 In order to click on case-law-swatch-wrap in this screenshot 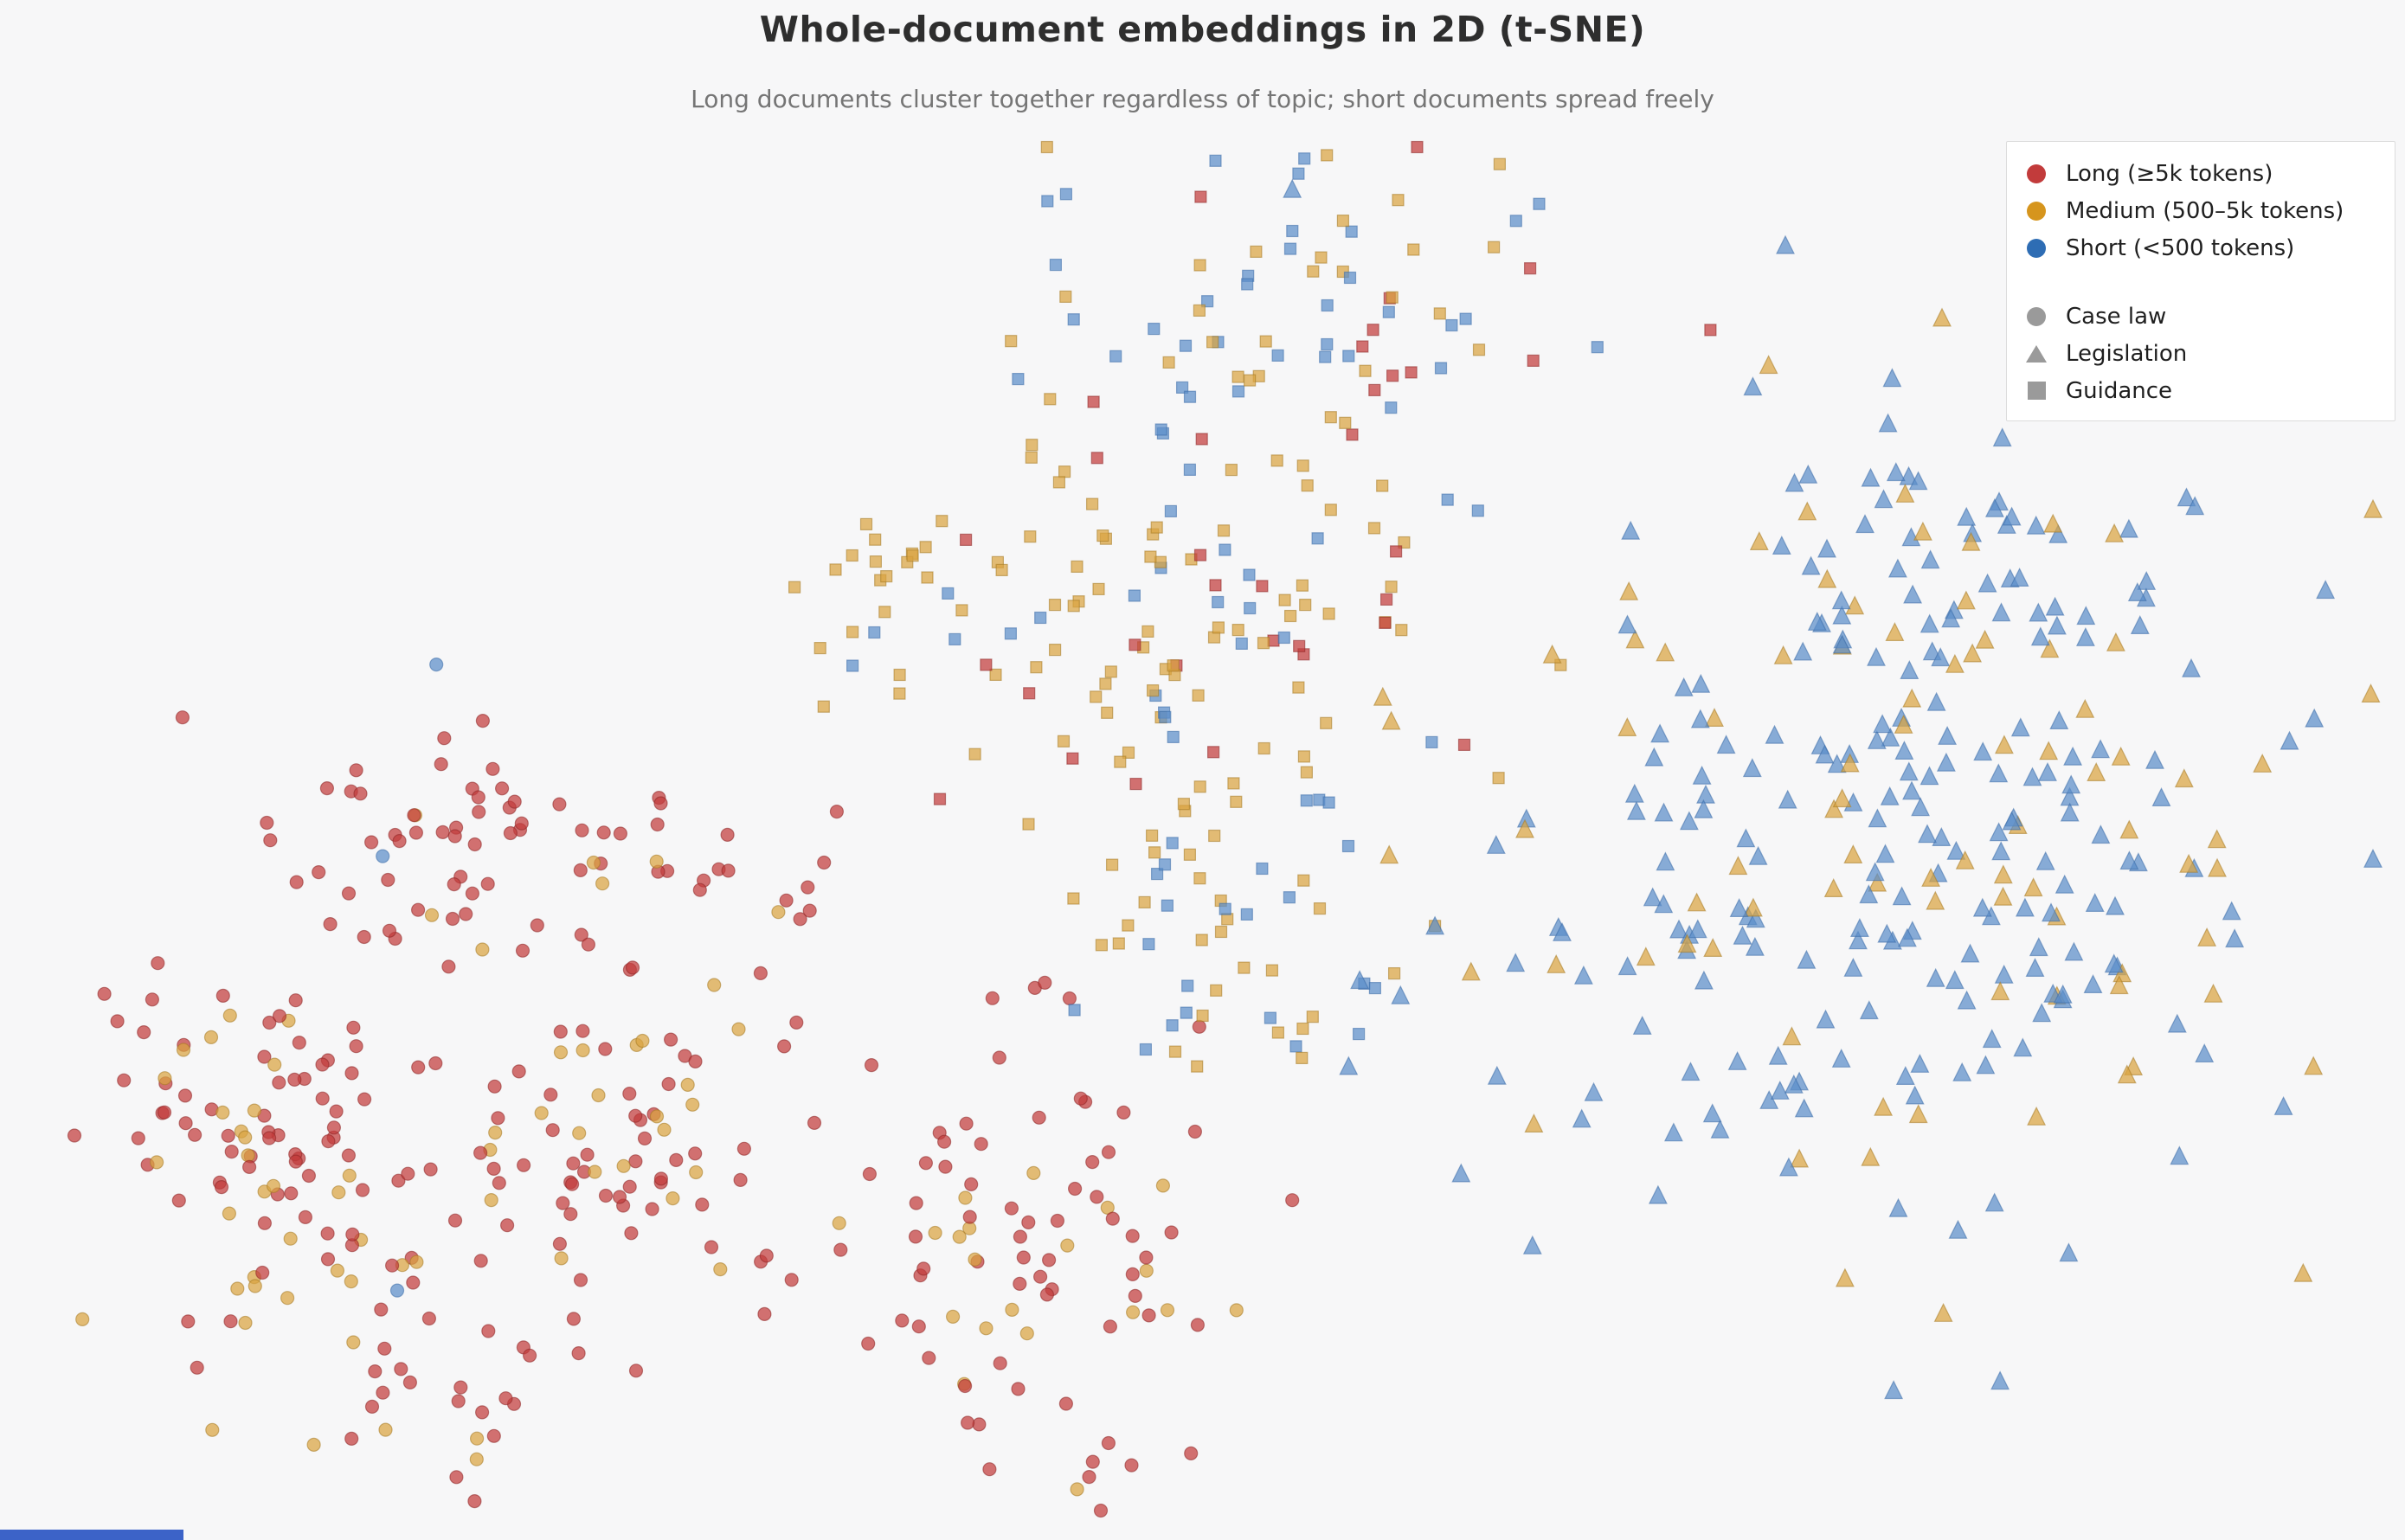, I will do `click(2036, 316)`.